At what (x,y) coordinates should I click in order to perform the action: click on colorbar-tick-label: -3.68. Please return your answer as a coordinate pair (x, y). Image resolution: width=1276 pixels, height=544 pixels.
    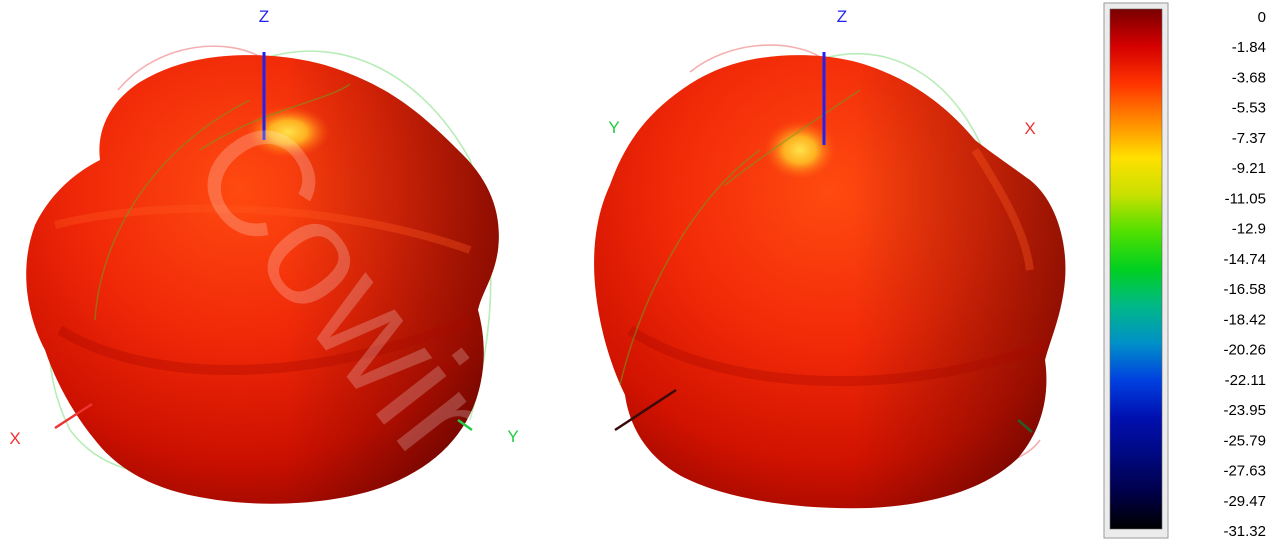
    Looking at the image, I should click on (1249, 77).